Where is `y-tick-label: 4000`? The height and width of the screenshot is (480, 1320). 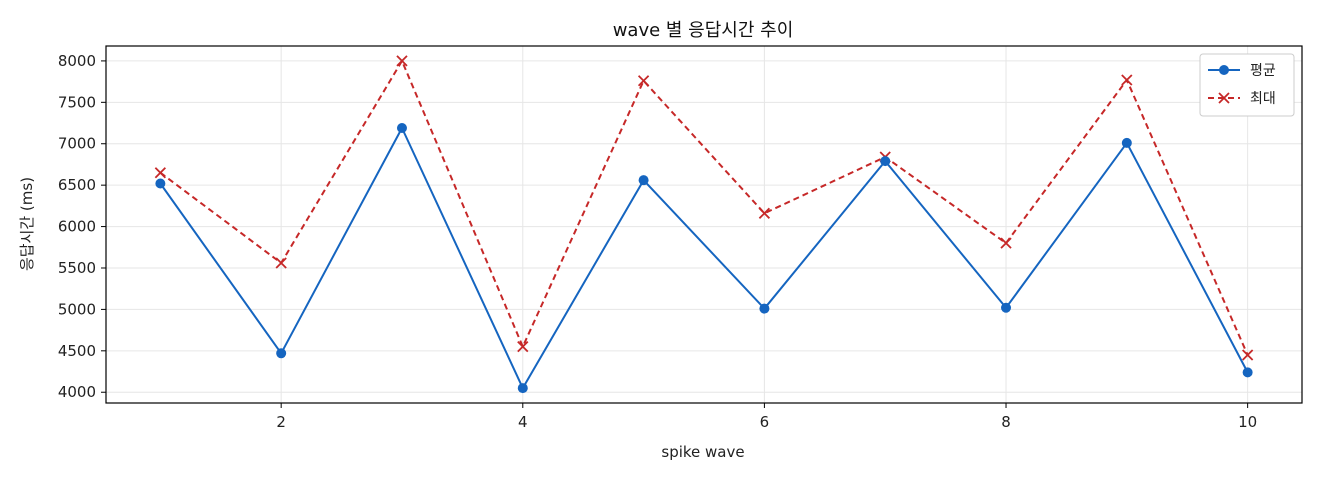 y-tick-label: 4000 is located at coordinates (77, 392).